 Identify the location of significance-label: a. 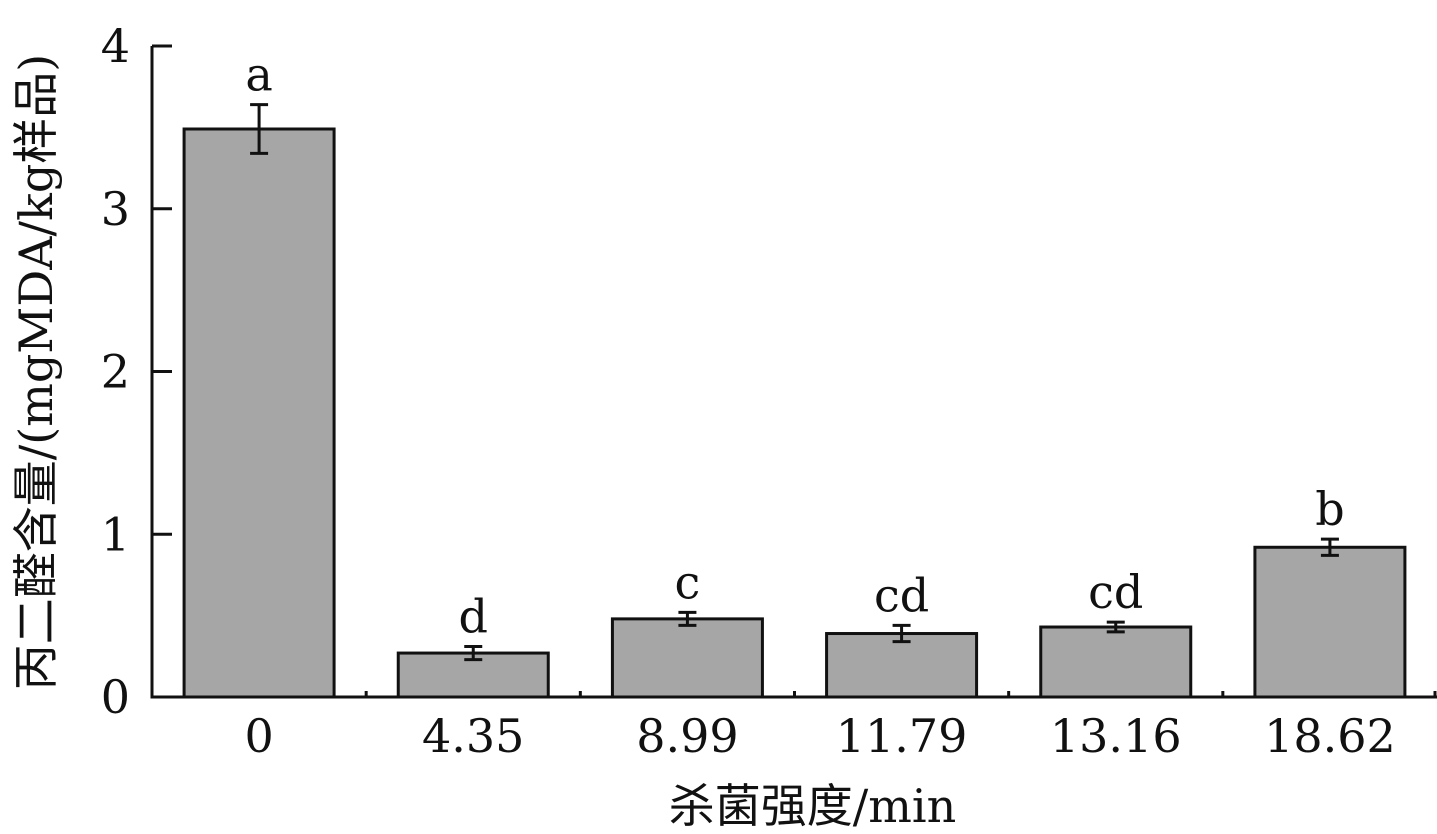
(258, 75).